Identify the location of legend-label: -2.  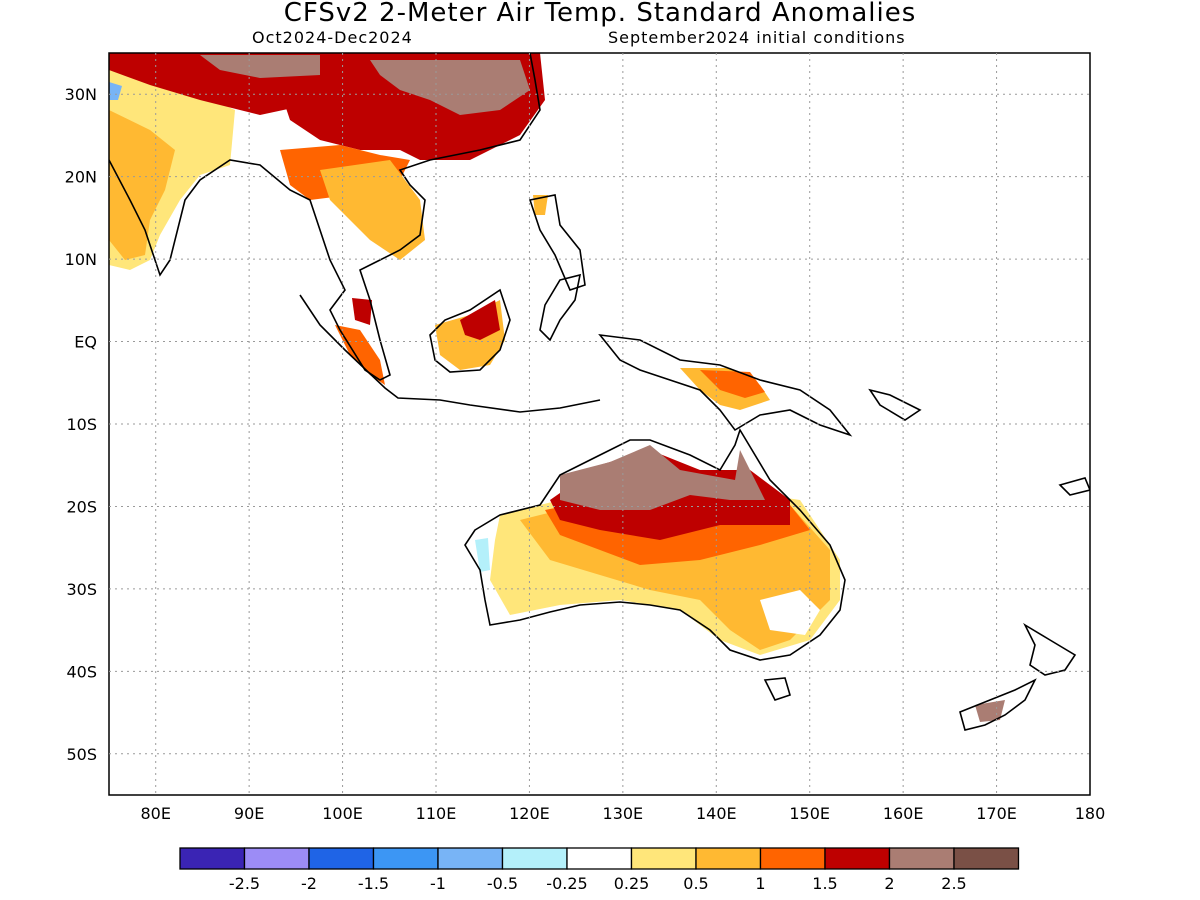
(309, 883).